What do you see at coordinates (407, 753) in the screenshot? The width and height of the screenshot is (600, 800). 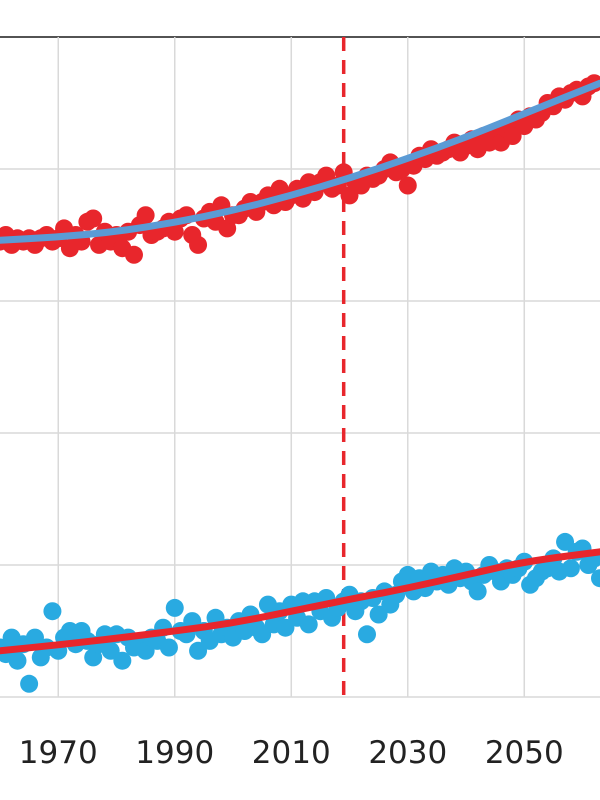 I see `x-tick-label: 2030` at bounding box center [407, 753].